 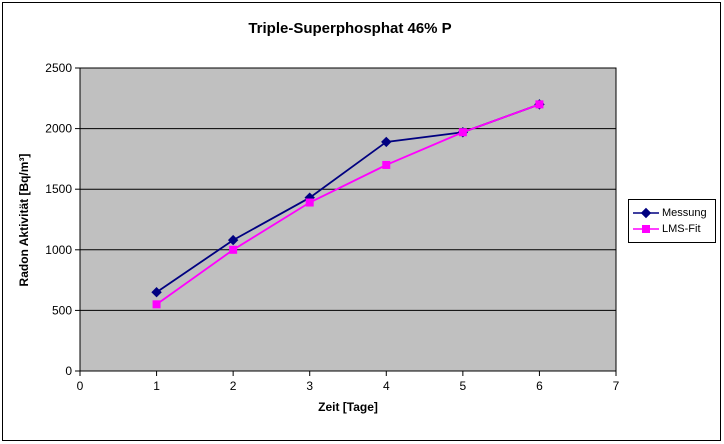 What do you see at coordinates (62, 310) in the screenshot?
I see `svg-text: 500` at bounding box center [62, 310].